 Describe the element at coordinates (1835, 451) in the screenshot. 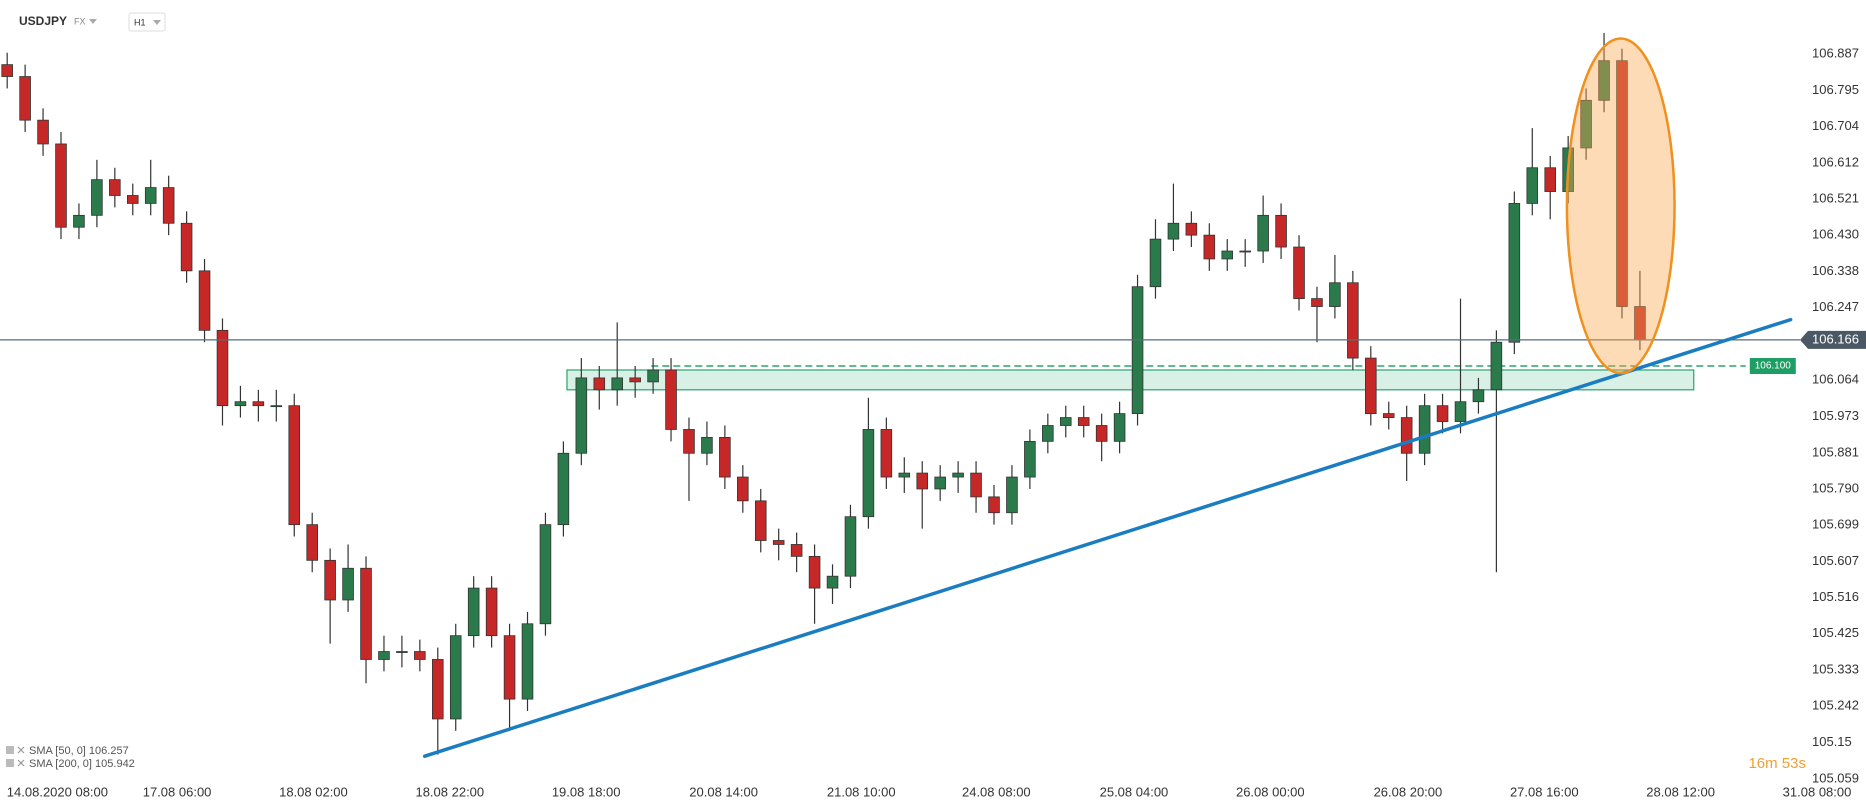

I see `y-tick-label: 105.881` at that location.